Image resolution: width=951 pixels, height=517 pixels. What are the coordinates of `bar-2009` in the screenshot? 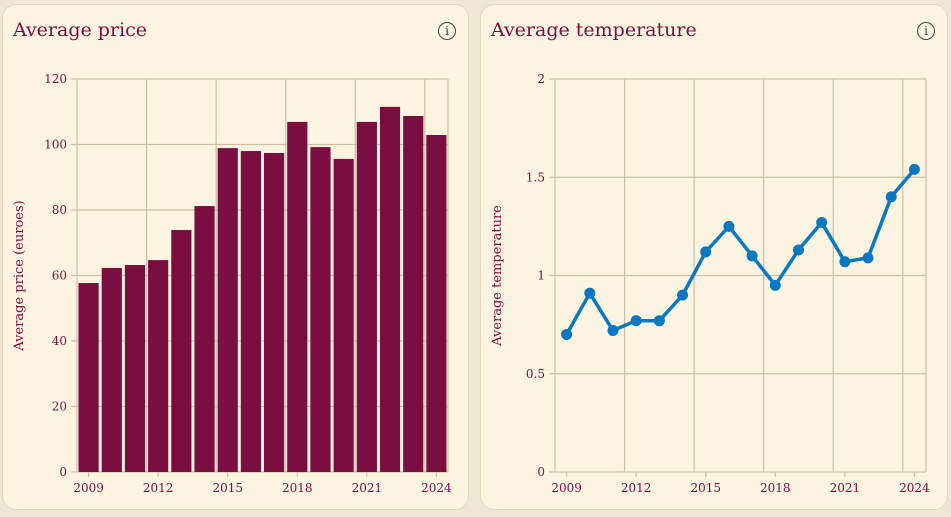 It's located at (88, 377).